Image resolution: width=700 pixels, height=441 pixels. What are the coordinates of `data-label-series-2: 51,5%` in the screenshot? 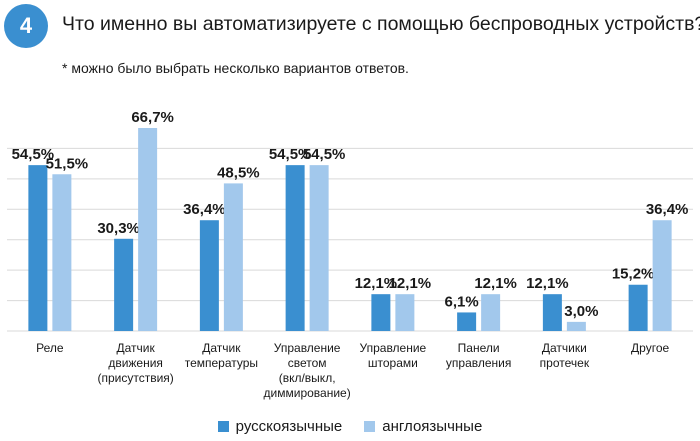 It's located at (67, 163).